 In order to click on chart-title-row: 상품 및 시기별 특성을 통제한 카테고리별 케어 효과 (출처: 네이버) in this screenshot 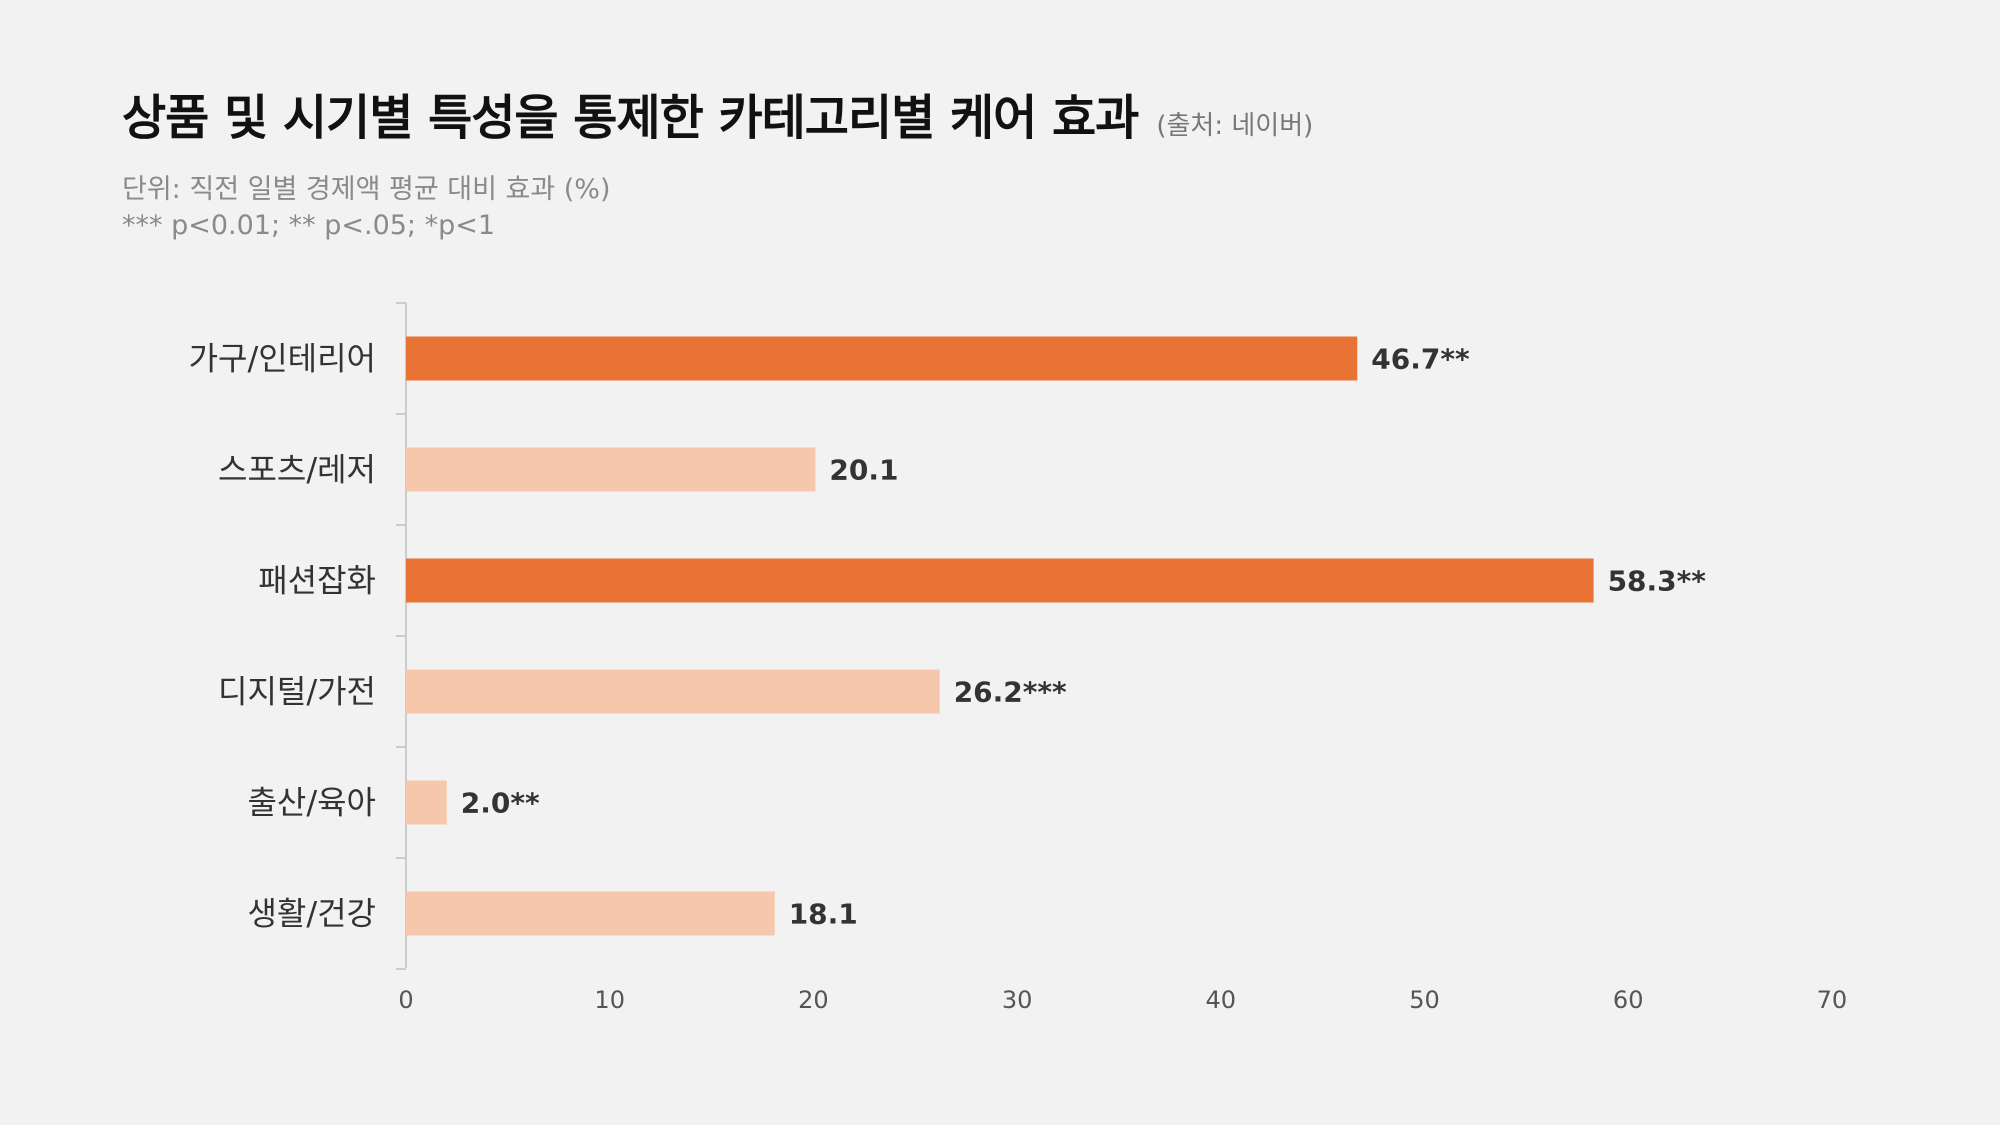, I will do `click(717, 113)`.